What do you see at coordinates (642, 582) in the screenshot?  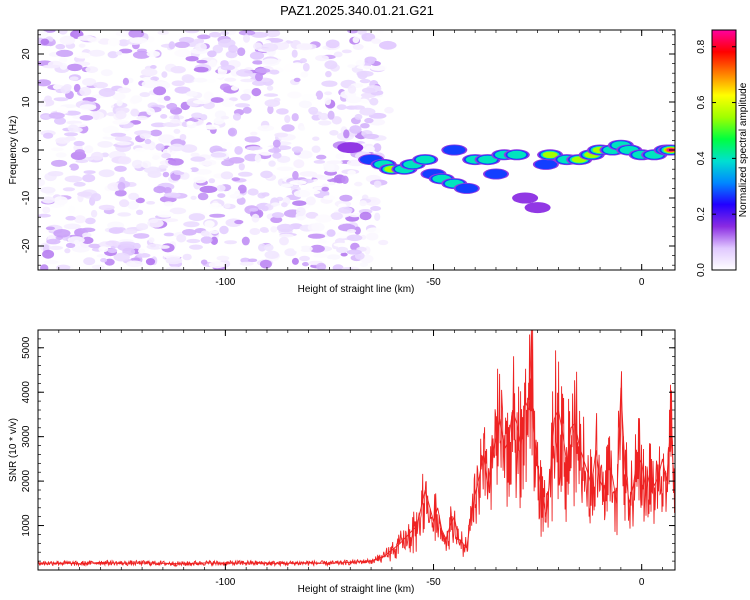 I see `bottom-x-tick-label: 0` at bounding box center [642, 582].